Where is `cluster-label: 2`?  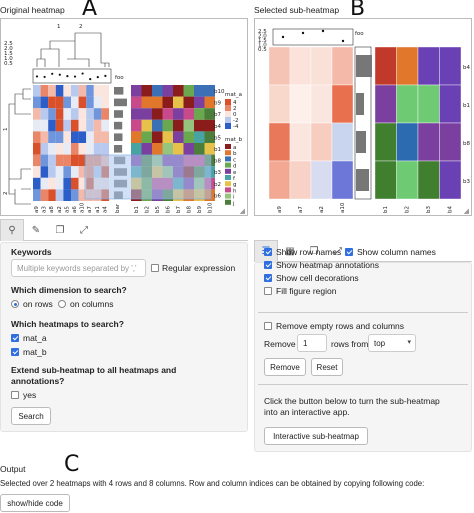 cluster-label: 2 is located at coordinates (81, 27).